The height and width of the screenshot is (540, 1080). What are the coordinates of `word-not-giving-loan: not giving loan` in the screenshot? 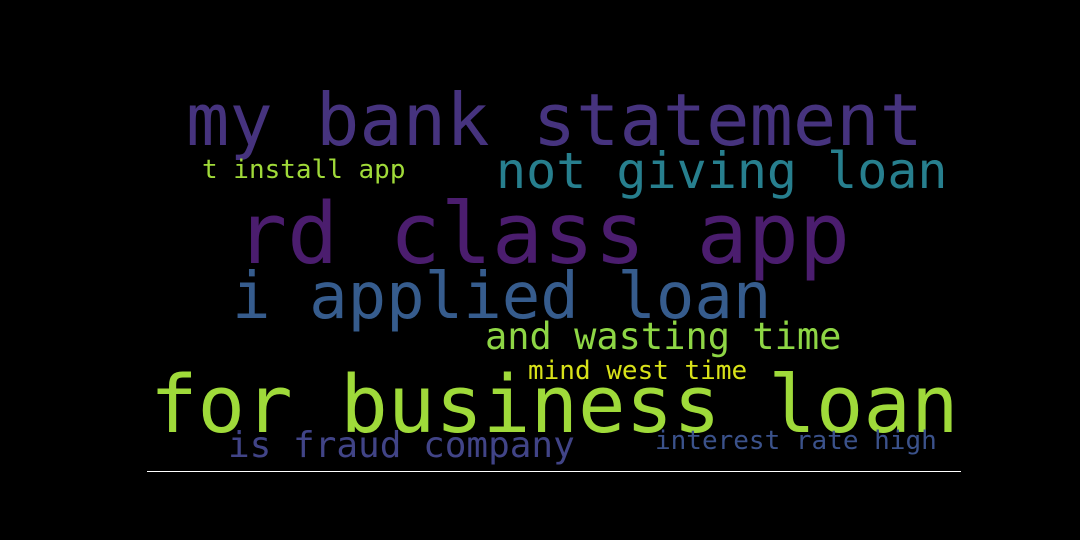 It's located at (722, 171).